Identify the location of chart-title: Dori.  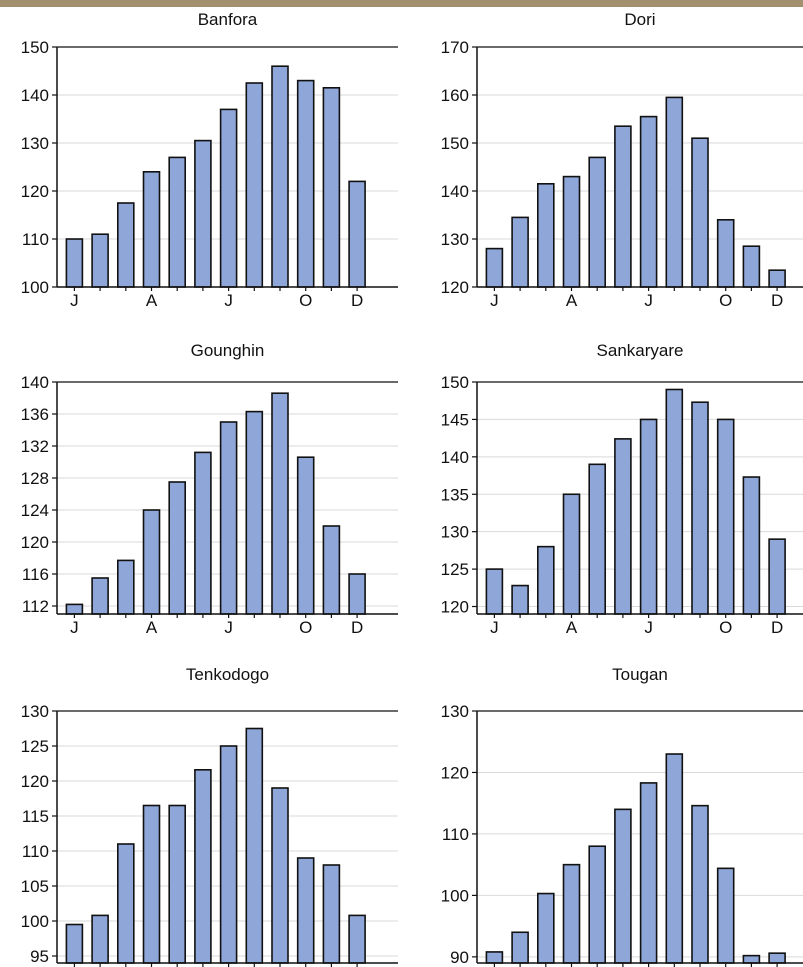
(639, 19).